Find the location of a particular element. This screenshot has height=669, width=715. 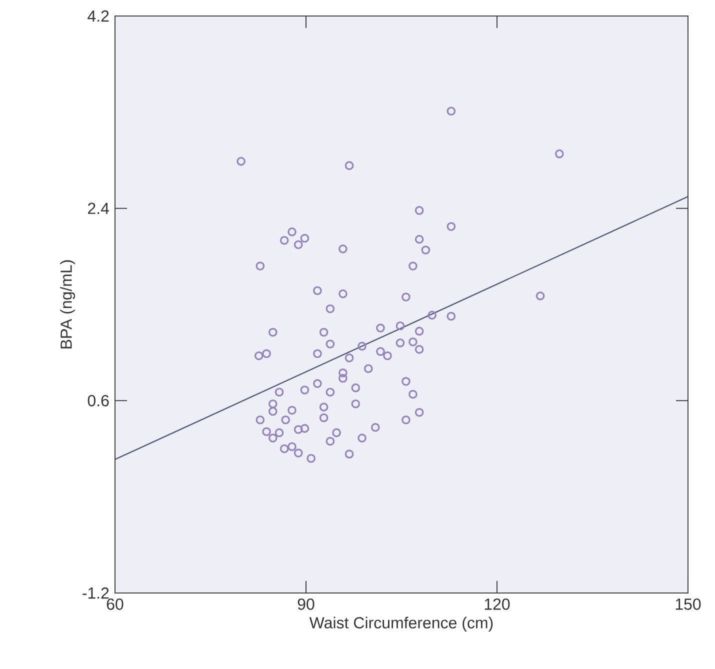

y-tick-label: 2.4 is located at coordinates (98, 208).